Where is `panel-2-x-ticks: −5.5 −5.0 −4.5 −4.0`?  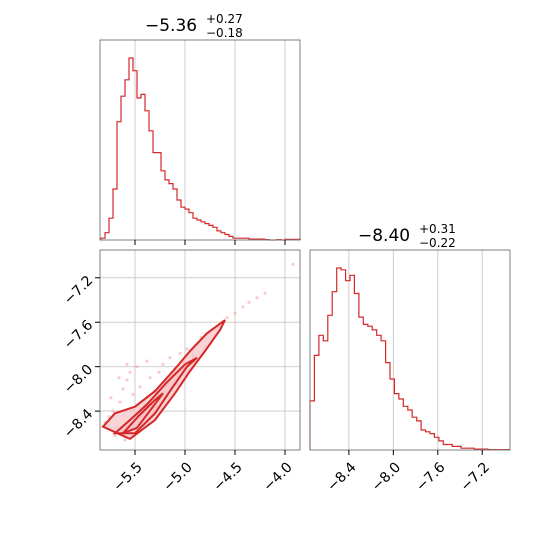
panel-2-x-ticks: −5.5 −5.0 −4.5 −4.0 is located at coordinates (203, 472).